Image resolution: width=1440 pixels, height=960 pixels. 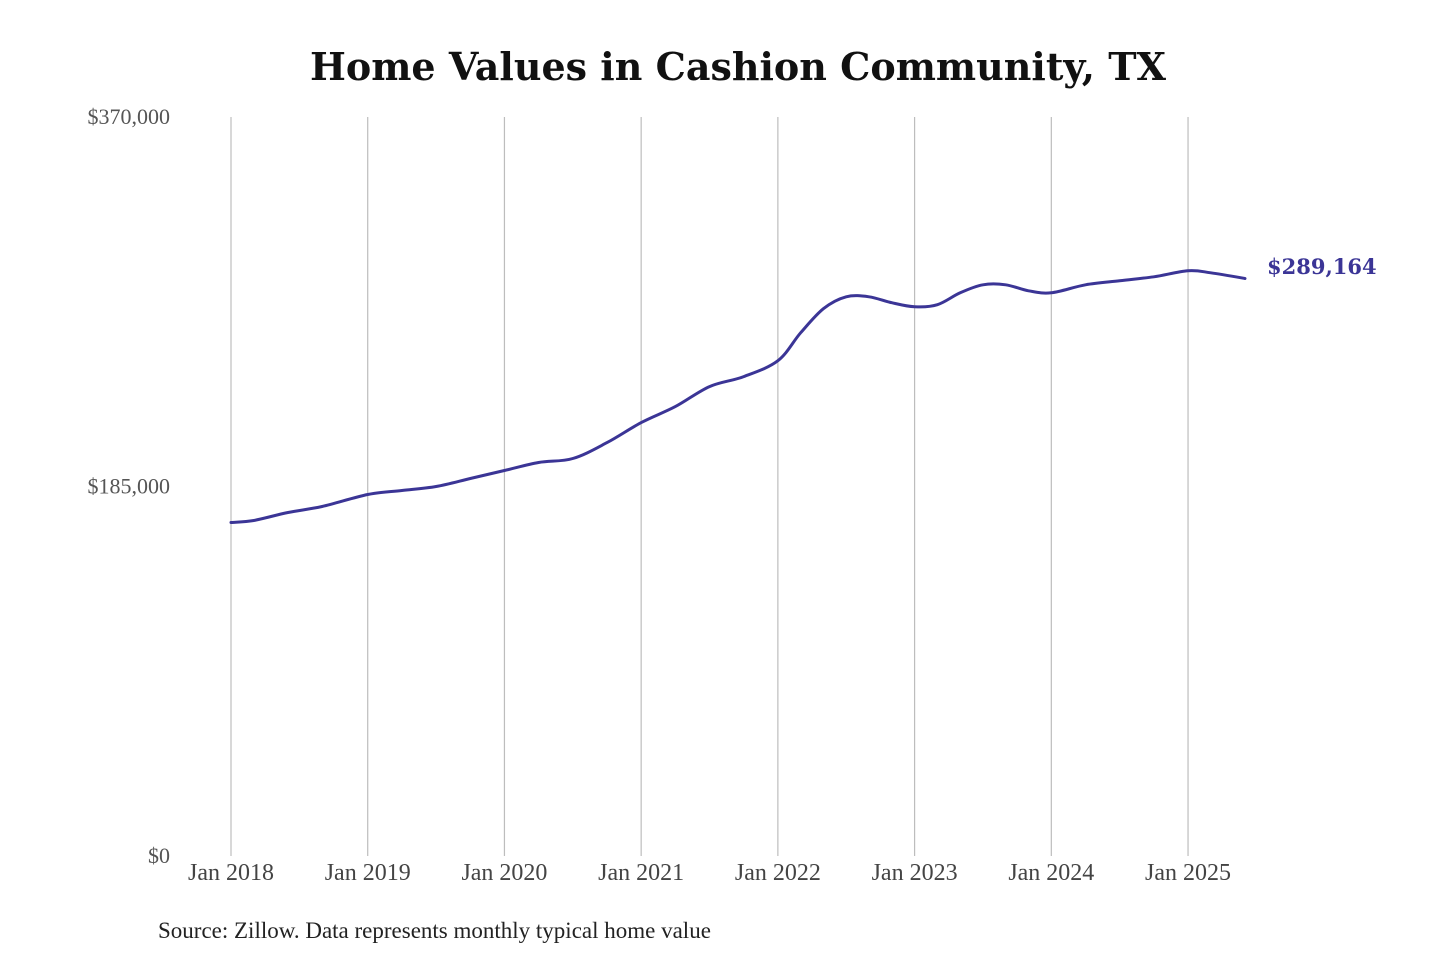 What do you see at coordinates (778, 873) in the screenshot?
I see `x-tick-label: Jan 2022` at bounding box center [778, 873].